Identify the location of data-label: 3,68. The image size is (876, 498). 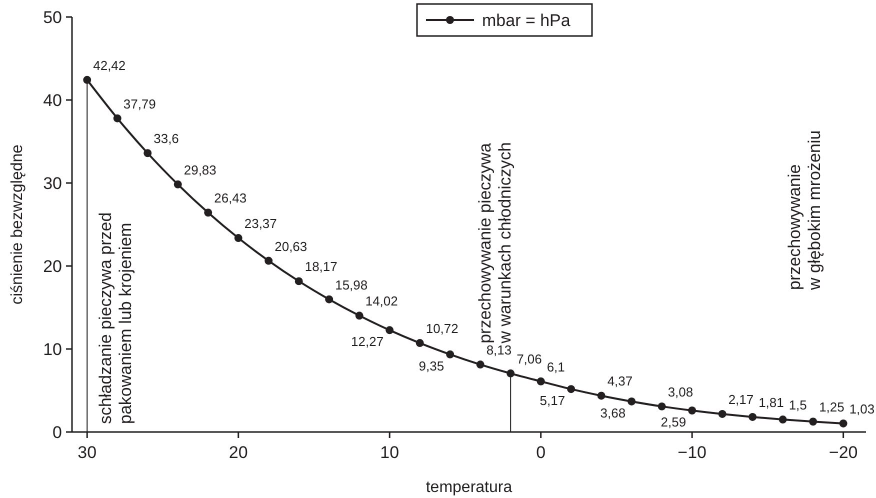
(613, 412).